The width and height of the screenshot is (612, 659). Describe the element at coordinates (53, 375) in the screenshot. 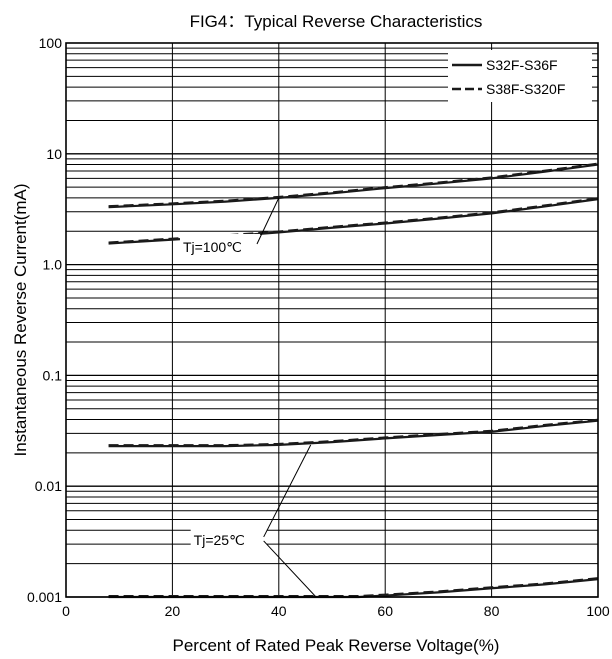

I see `y-tick-label: 0.1` at that location.